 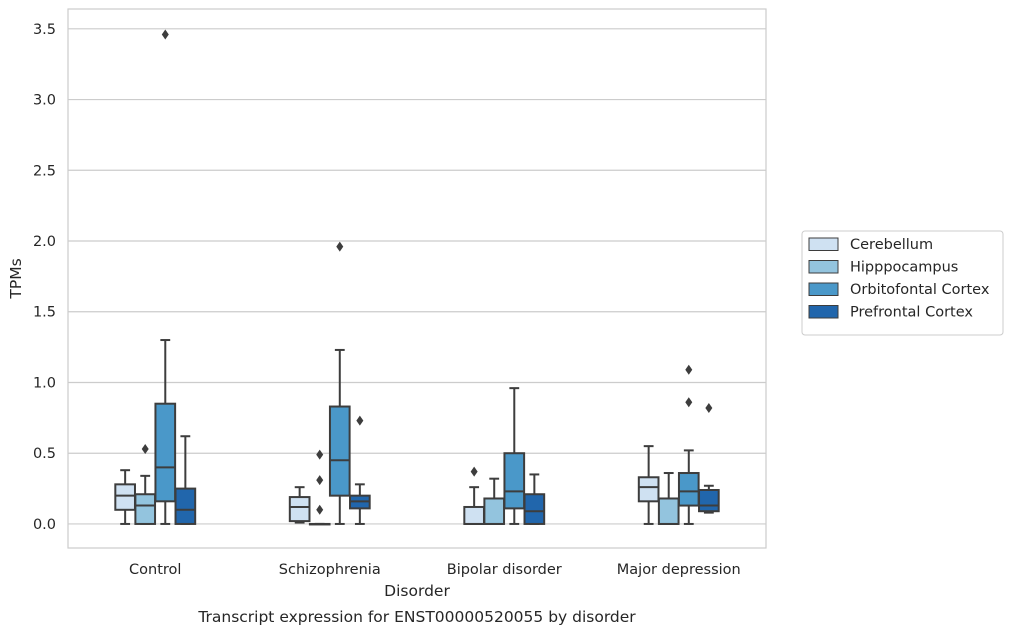 I want to click on legend-label: Cerebellum, so click(x=891, y=245).